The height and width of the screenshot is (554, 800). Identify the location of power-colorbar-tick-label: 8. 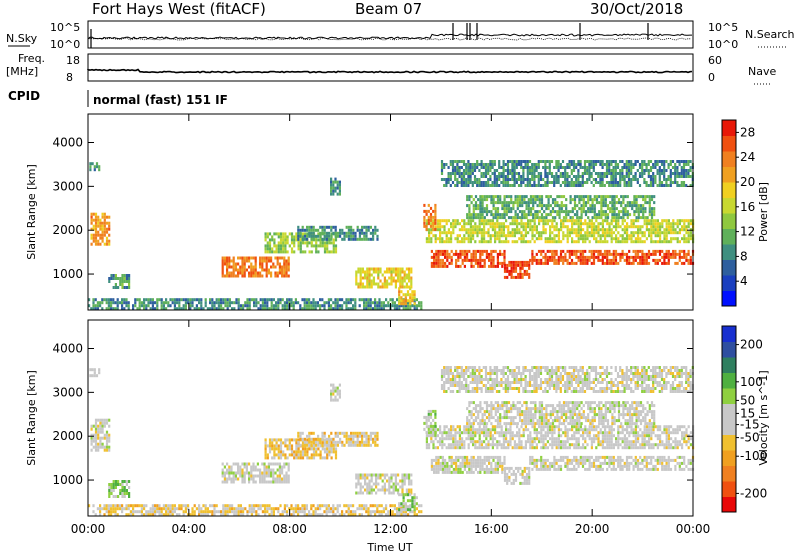
(744, 256).